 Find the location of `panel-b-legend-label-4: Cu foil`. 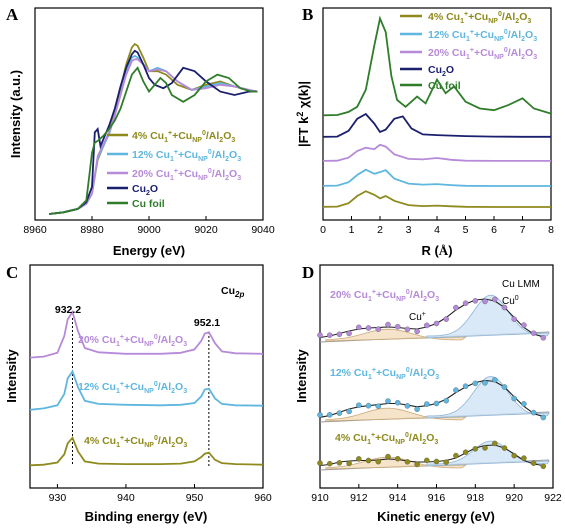

panel-b-legend-label-4: Cu foil is located at coordinates (444, 86).